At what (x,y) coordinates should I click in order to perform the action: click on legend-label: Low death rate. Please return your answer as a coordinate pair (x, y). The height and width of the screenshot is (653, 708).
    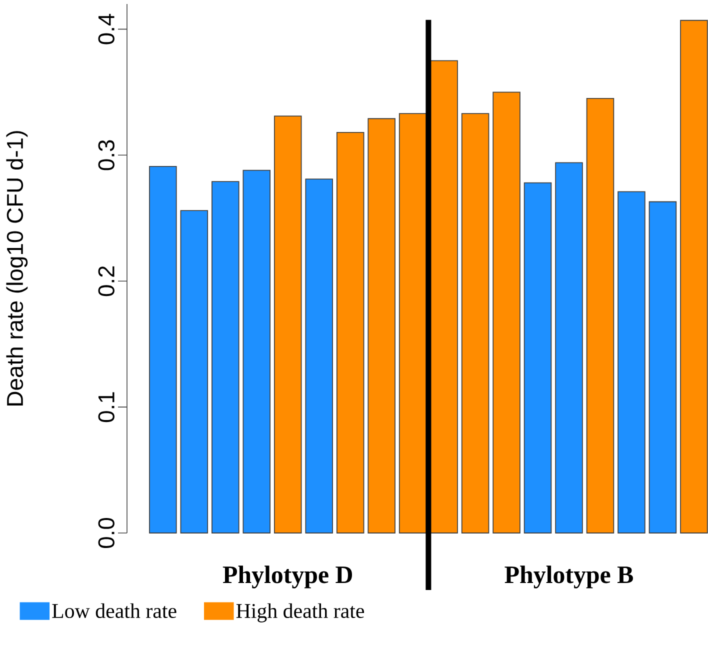
    Looking at the image, I should click on (114, 610).